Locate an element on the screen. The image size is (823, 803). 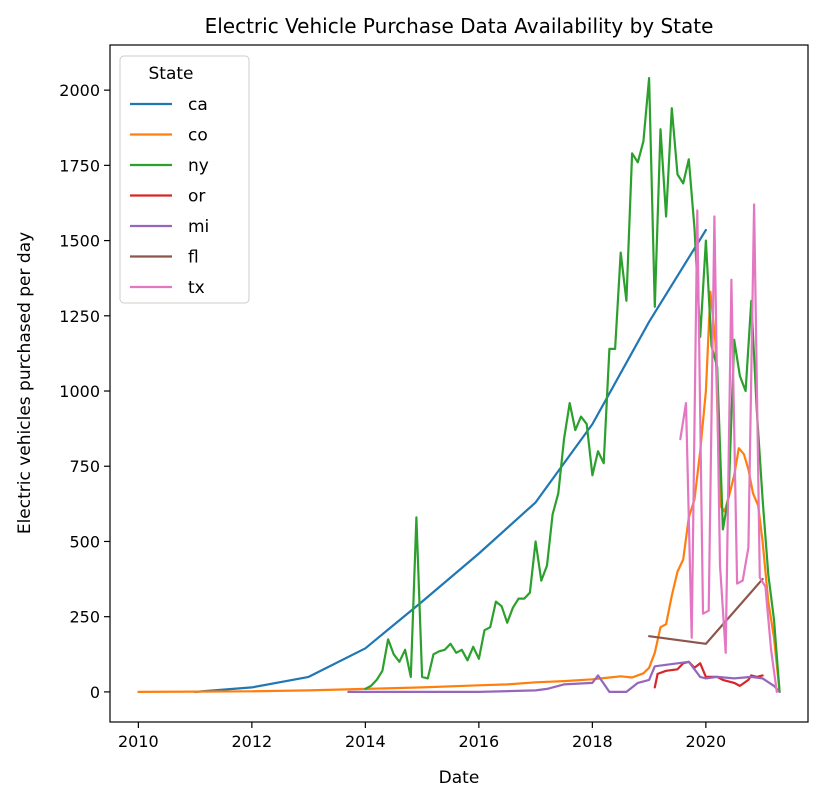
y-tick-label: 1500 is located at coordinates (79, 241).